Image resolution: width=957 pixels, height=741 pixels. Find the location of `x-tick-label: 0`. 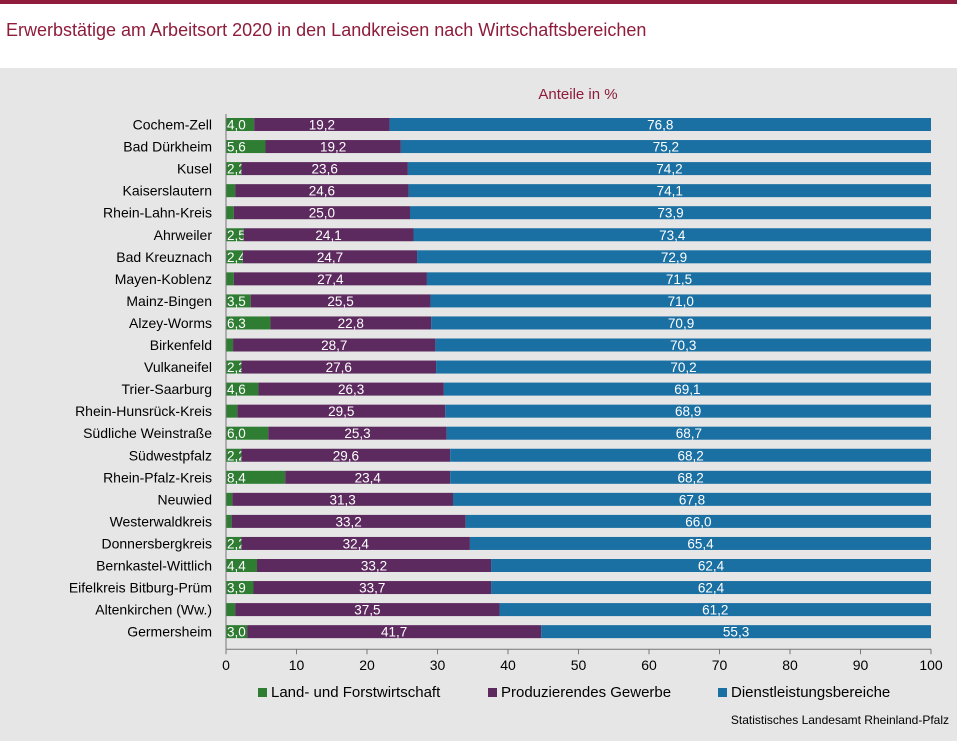

x-tick-label: 0 is located at coordinates (226, 665).